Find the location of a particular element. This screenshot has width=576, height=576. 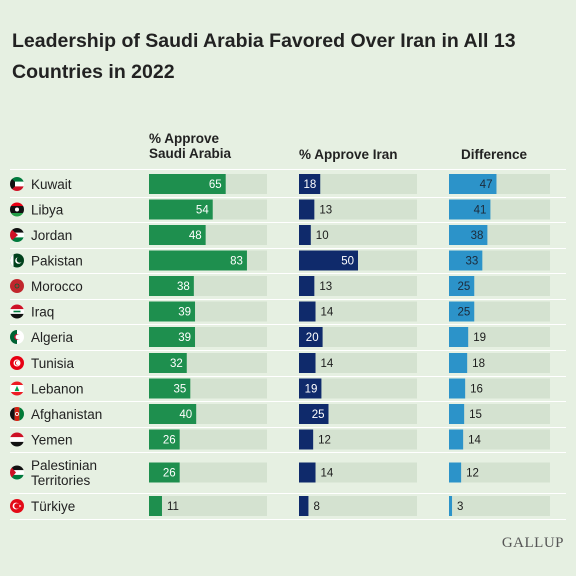

country-label: Pakistan is located at coordinates (57, 261).